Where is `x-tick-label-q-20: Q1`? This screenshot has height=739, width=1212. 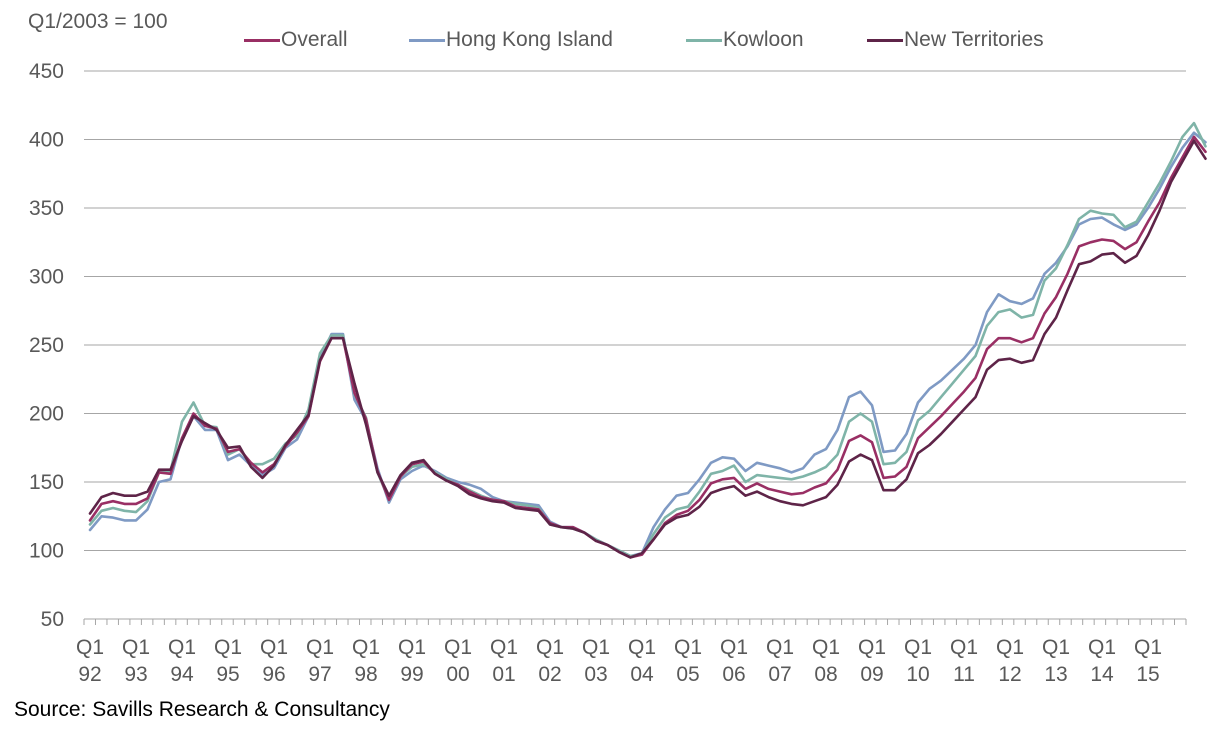 x-tick-label-q-20: Q1 is located at coordinates (1010, 647).